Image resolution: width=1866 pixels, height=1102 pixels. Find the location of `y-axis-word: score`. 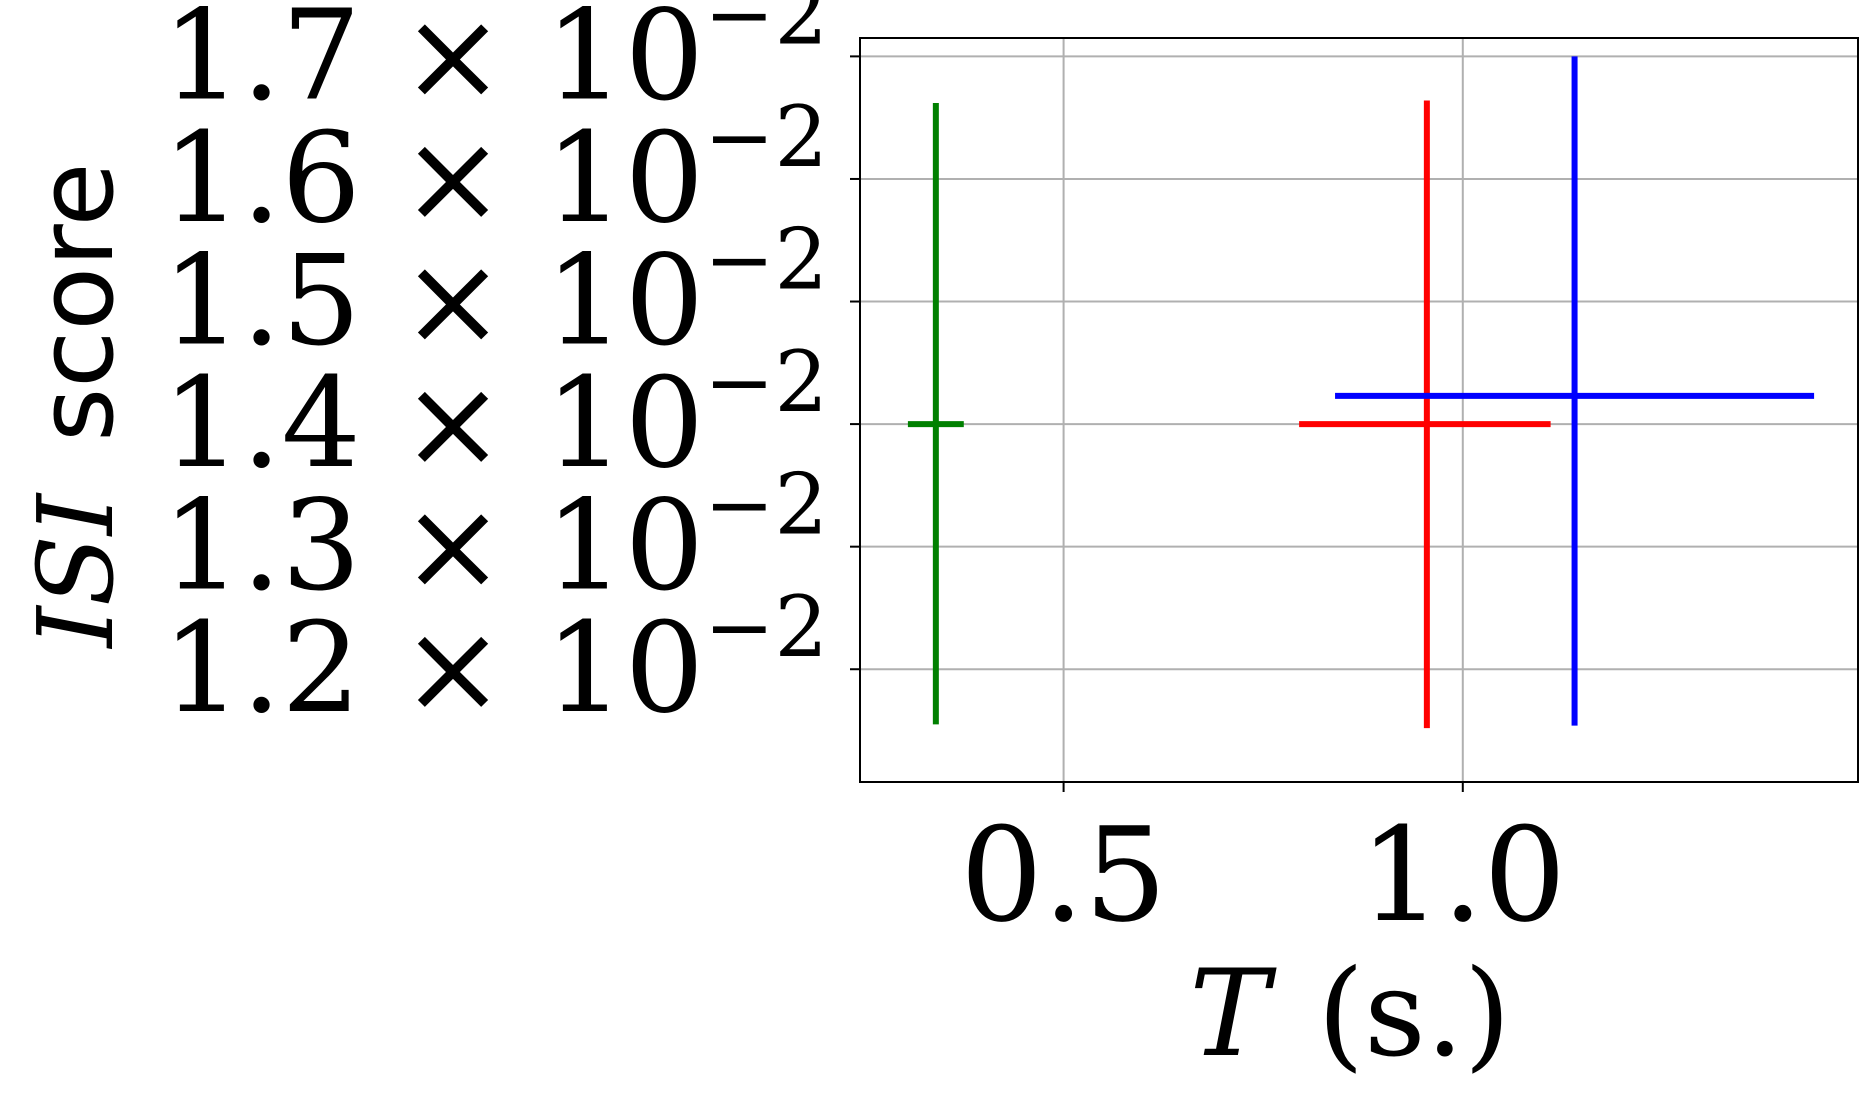

y-axis-word: score is located at coordinates (76, 302).